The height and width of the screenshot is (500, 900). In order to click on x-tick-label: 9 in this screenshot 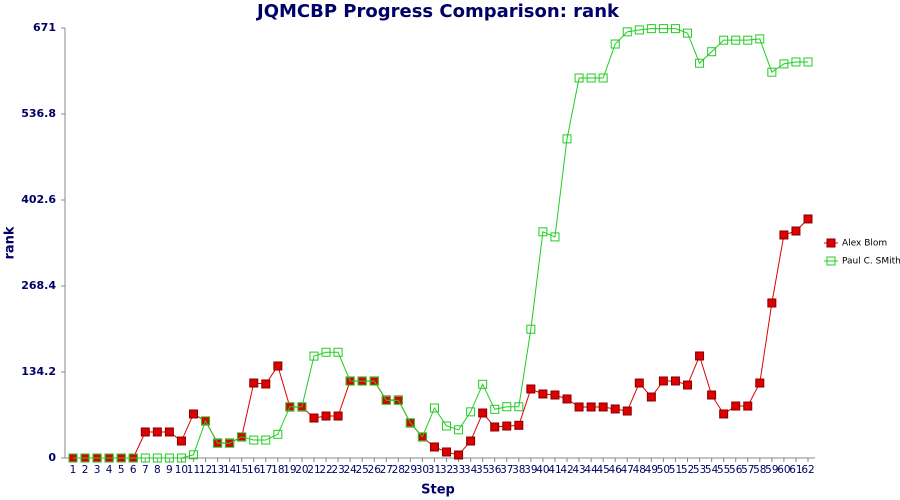, I will do `click(169, 470)`.